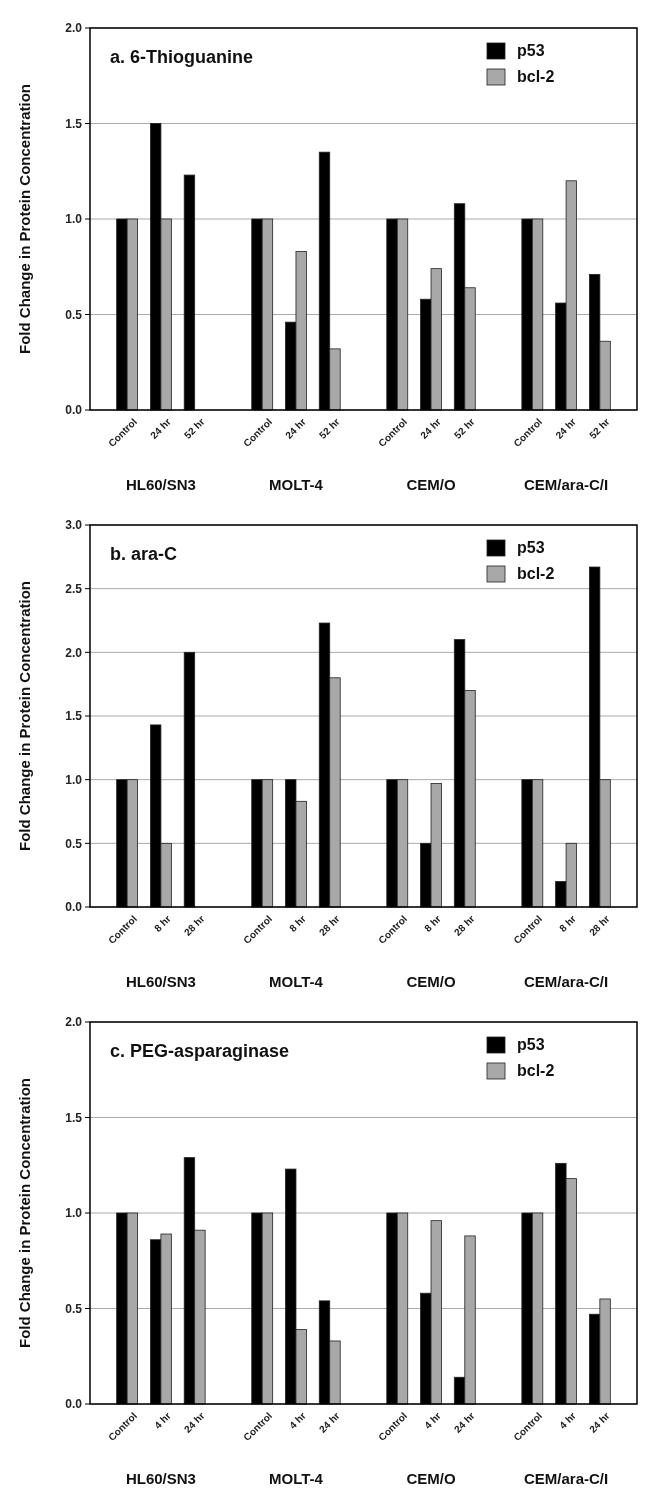 The image size is (649, 1509). What do you see at coordinates (200, 1051) in the screenshot?
I see `text: c. PEG-asparaginase` at bounding box center [200, 1051].